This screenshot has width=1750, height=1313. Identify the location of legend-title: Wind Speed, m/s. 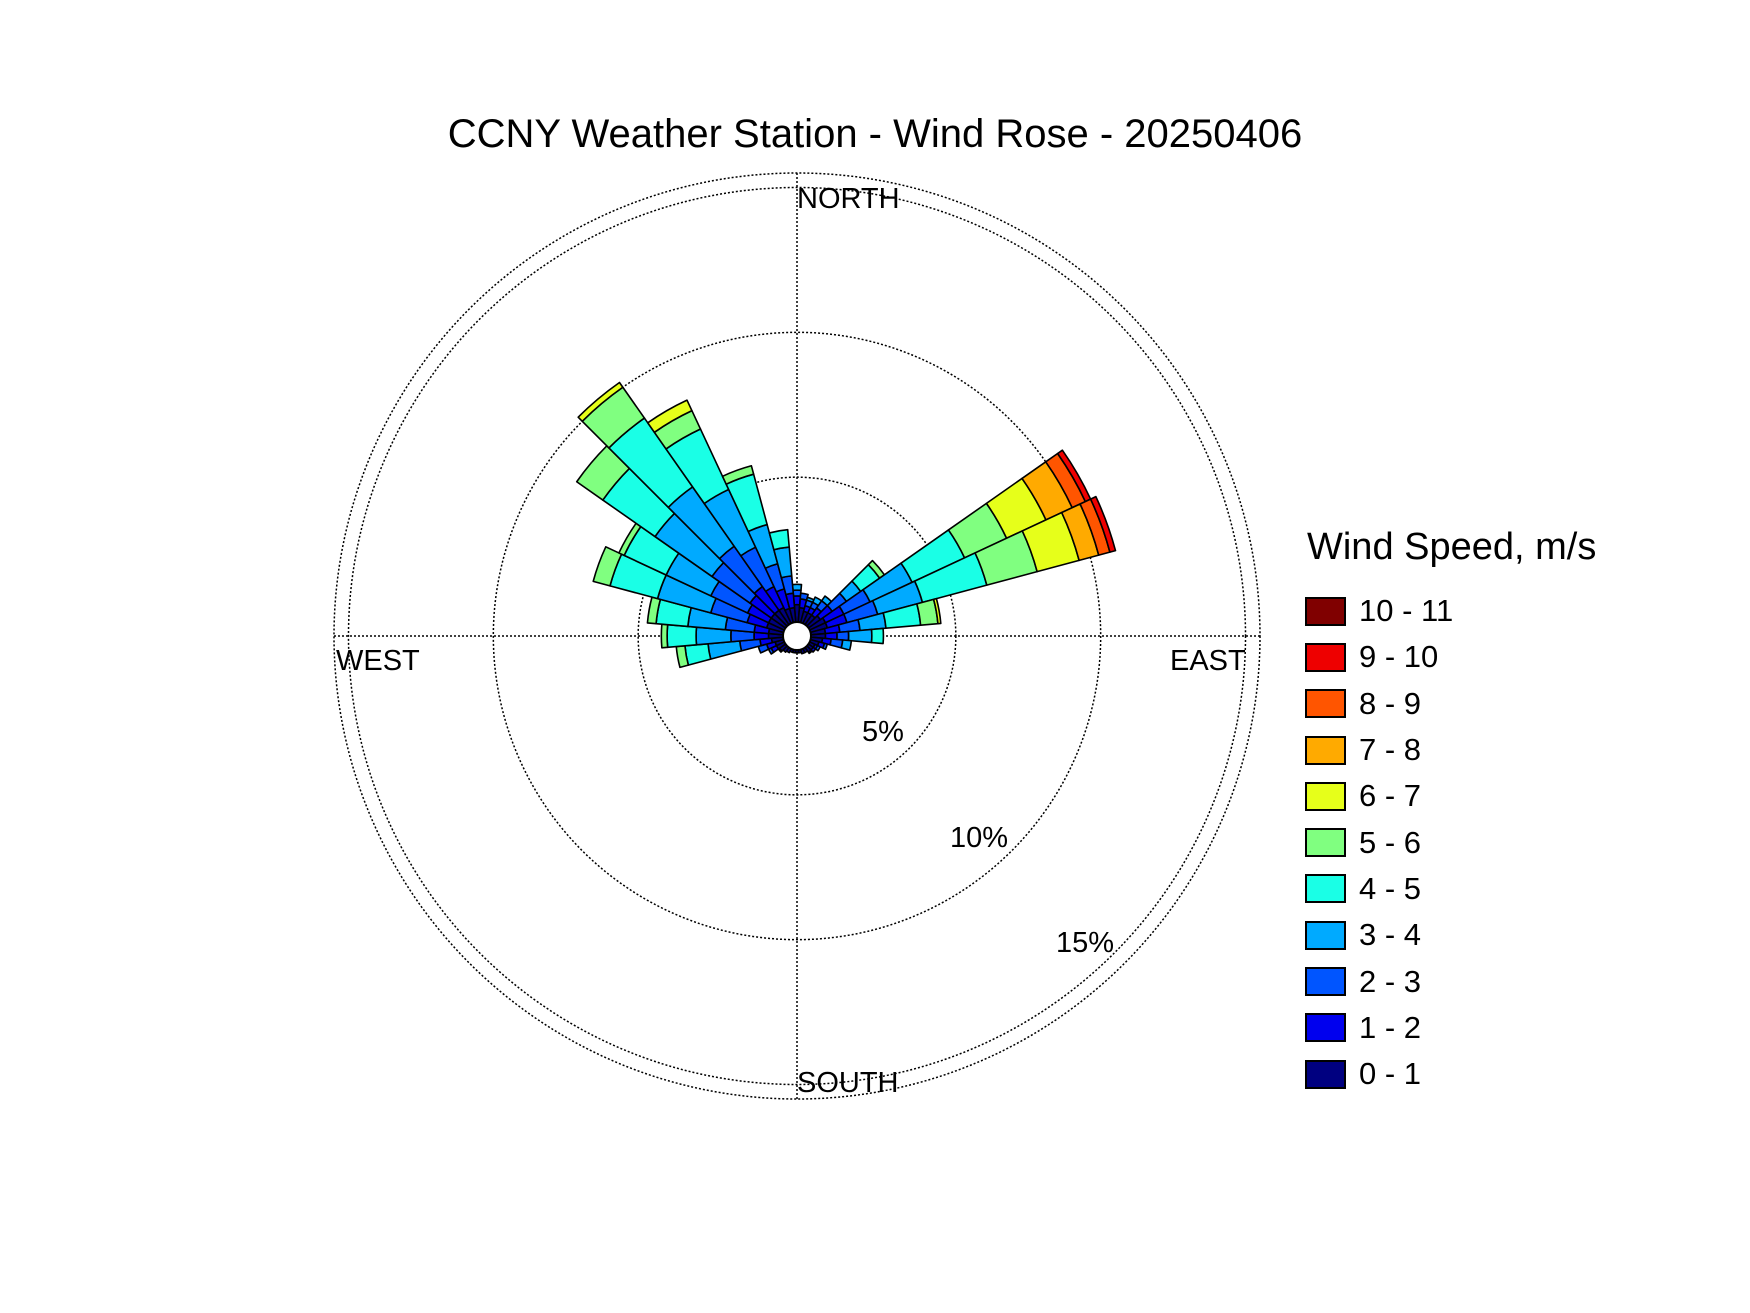
(1452, 547).